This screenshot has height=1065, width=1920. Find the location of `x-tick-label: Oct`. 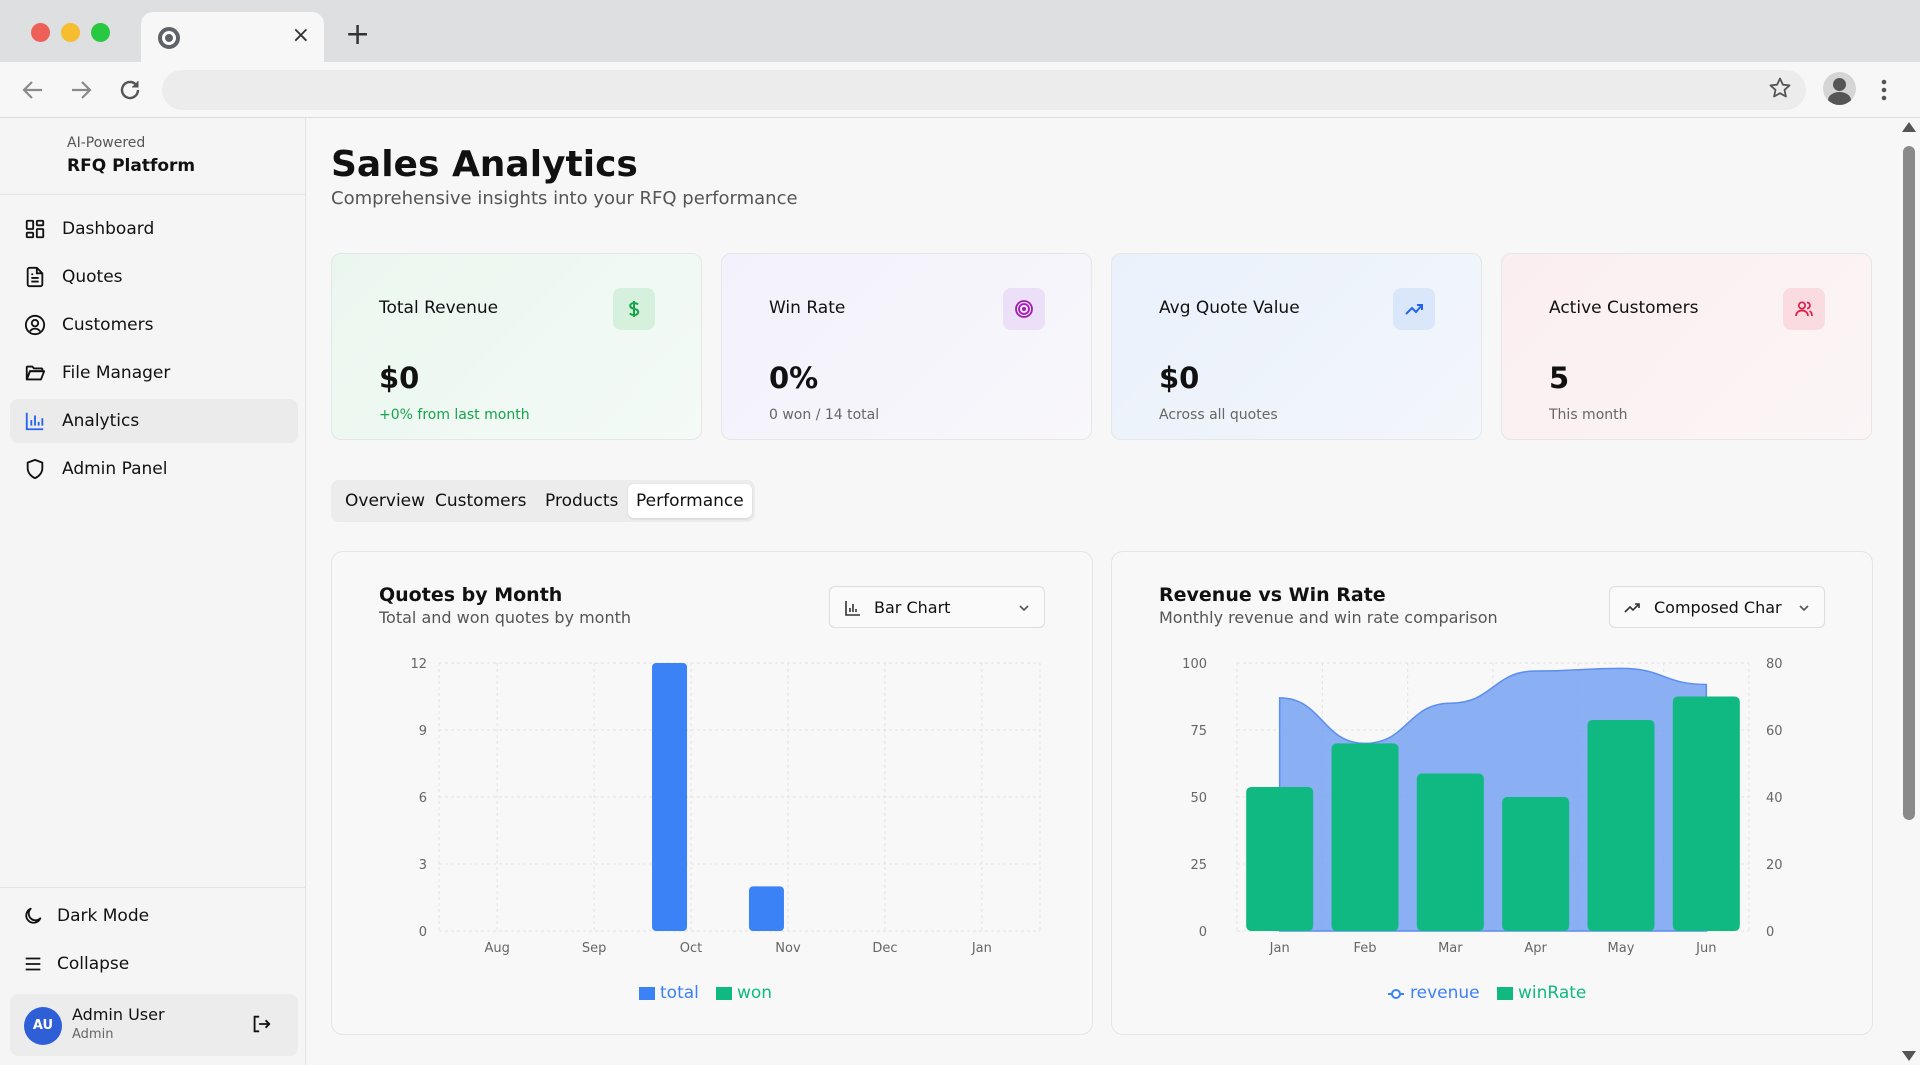

x-tick-label: Oct is located at coordinates (691, 948).